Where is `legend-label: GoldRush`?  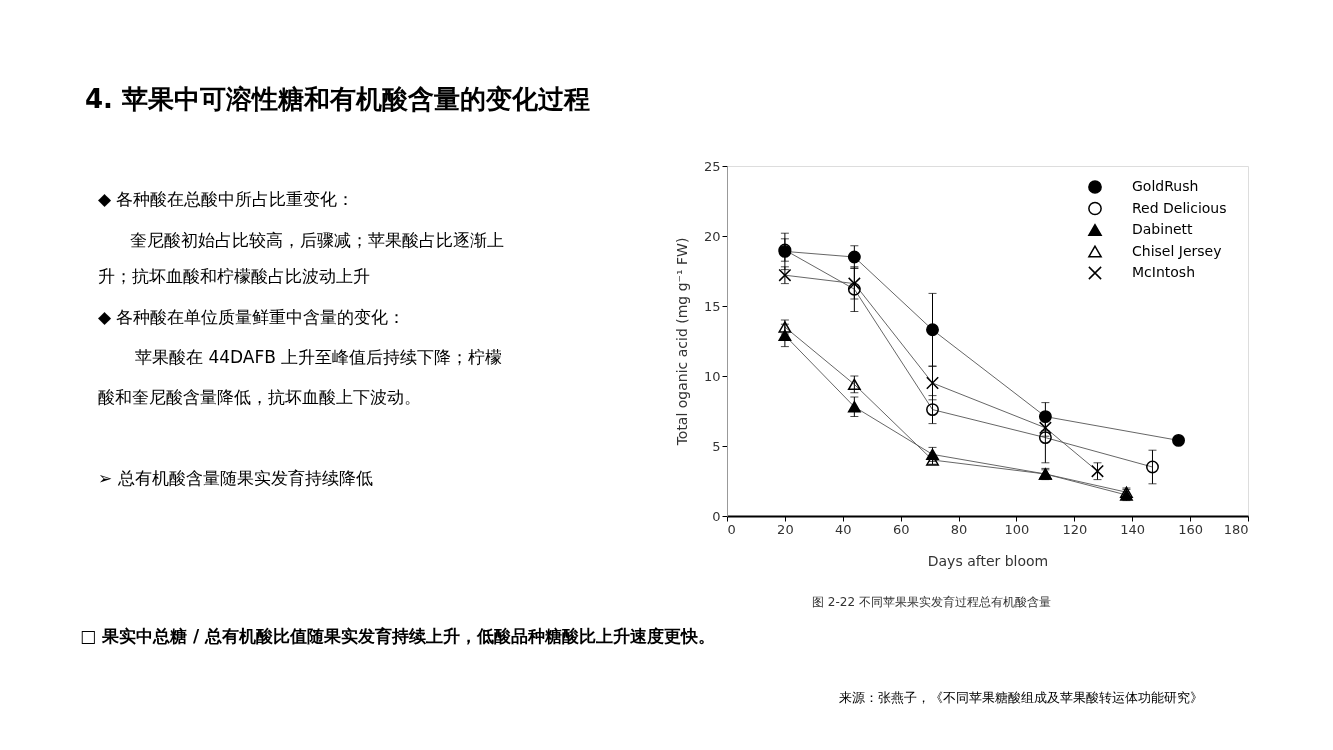 legend-label: GoldRush is located at coordinates (1165, 186).